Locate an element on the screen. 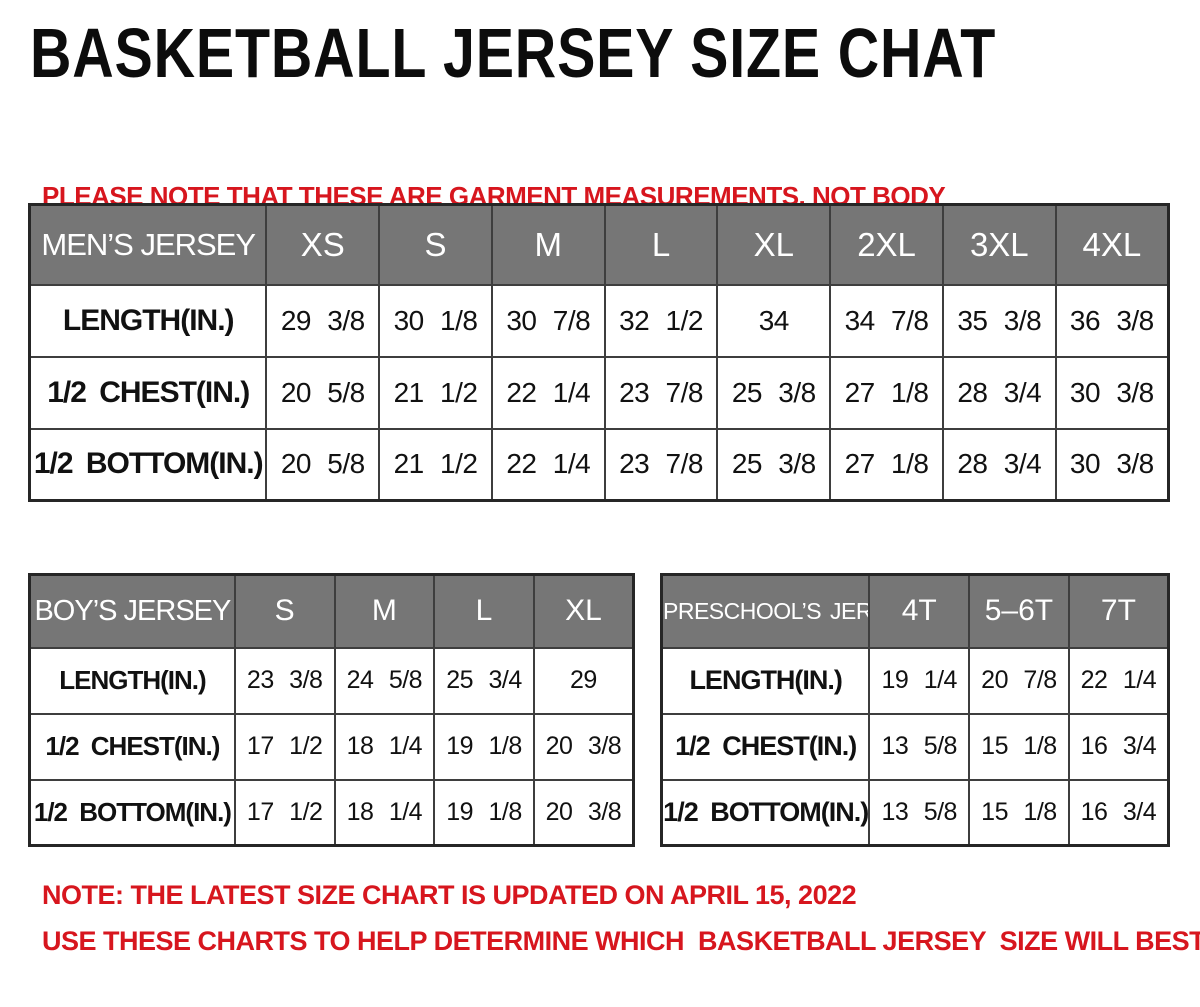  preschool-size-header-56t: 5–6T is located at coordinates (1019, 611).